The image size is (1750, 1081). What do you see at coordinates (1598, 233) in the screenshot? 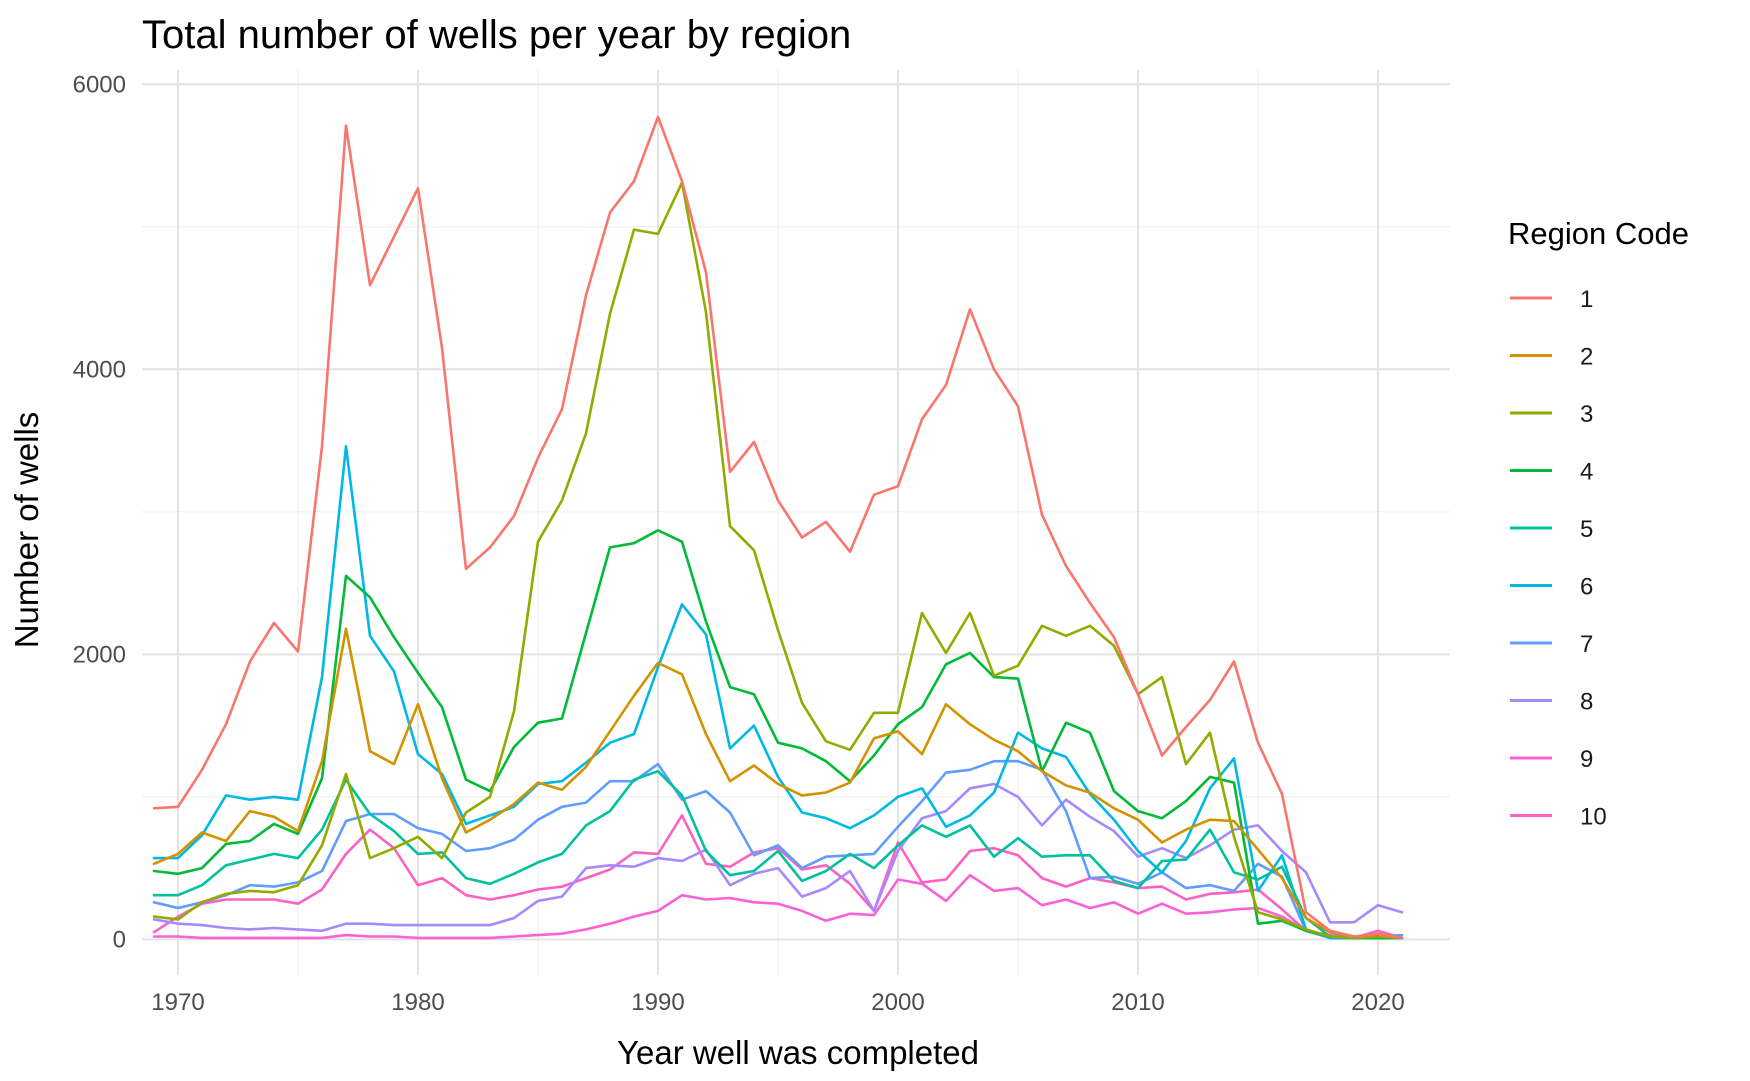
I see `legend-title: Region Code` at bounding box center [1598, 233].